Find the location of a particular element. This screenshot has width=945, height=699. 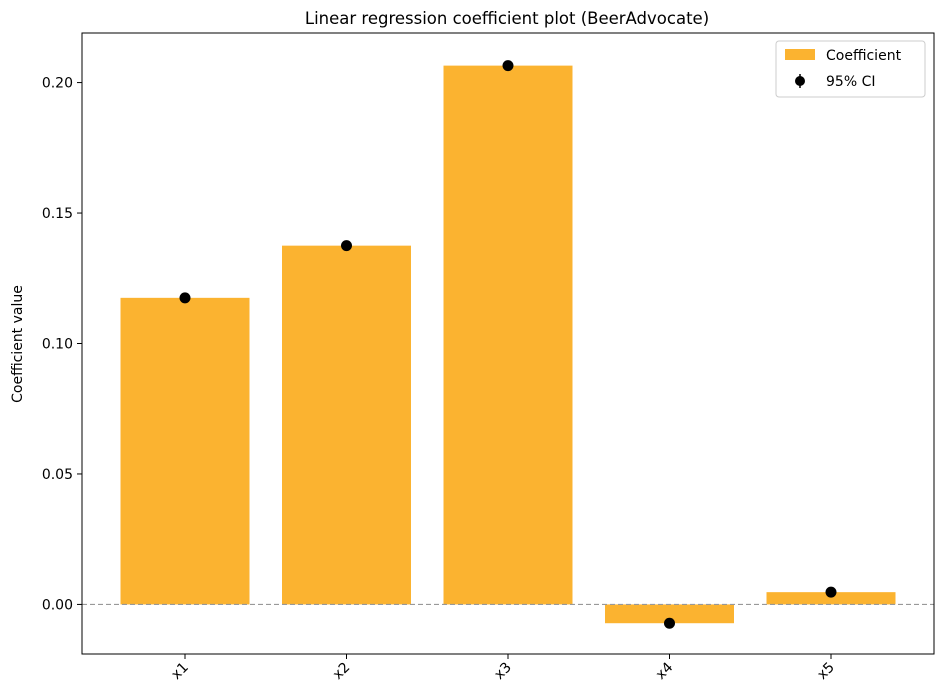

x-axis: x1 x2 x3 x4 x5 is located at coordinates (503, 668).